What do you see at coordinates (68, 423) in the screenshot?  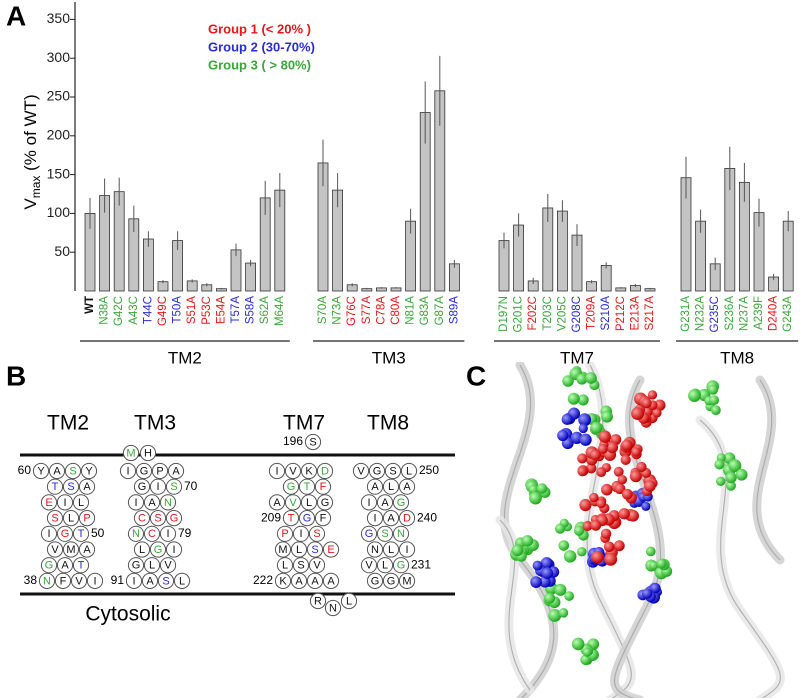 I see `helix-title: TM2` at bounding box center [68, 423].